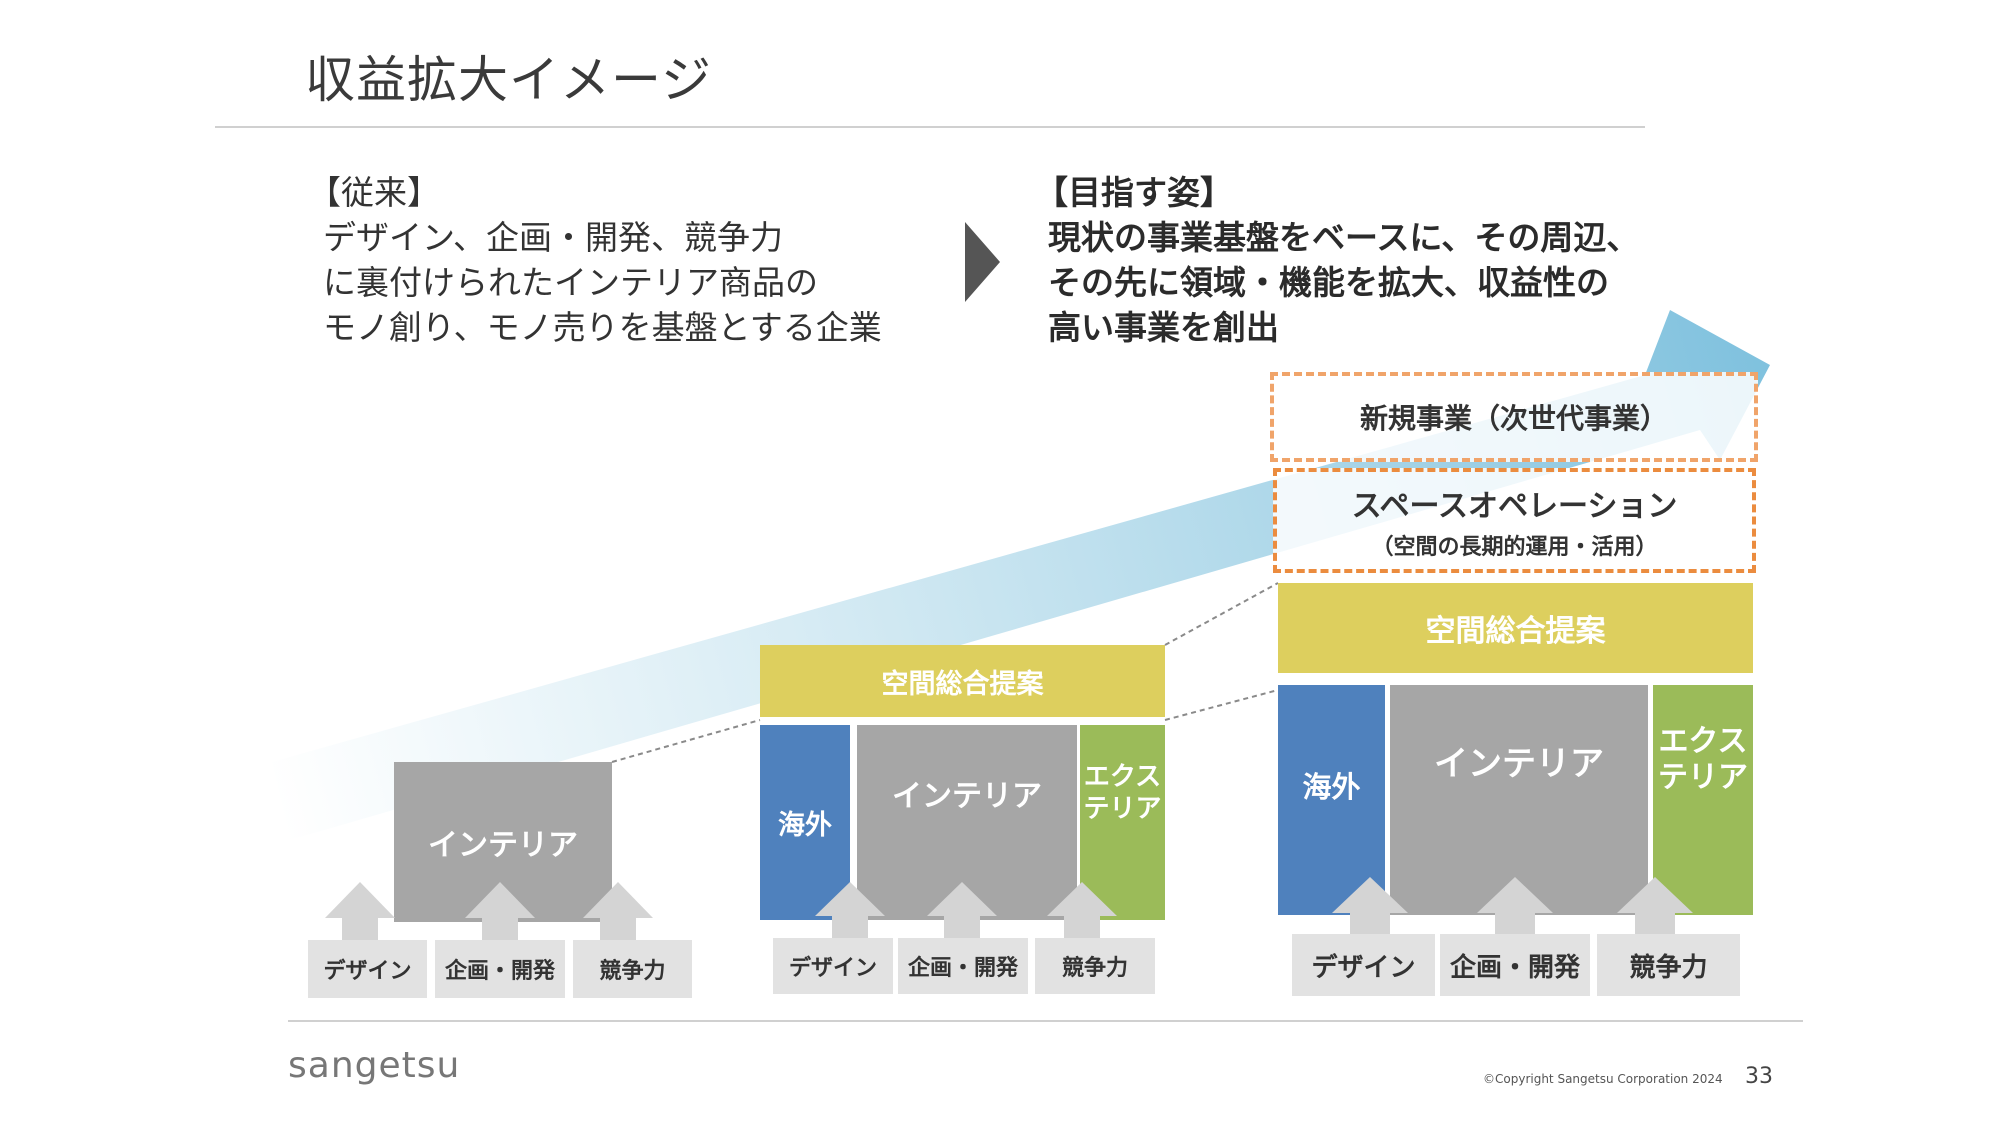 The height and width of the screenshot is (1121, 1993). I want to click on stage3-interior: インテリア, so click(1519, 800).